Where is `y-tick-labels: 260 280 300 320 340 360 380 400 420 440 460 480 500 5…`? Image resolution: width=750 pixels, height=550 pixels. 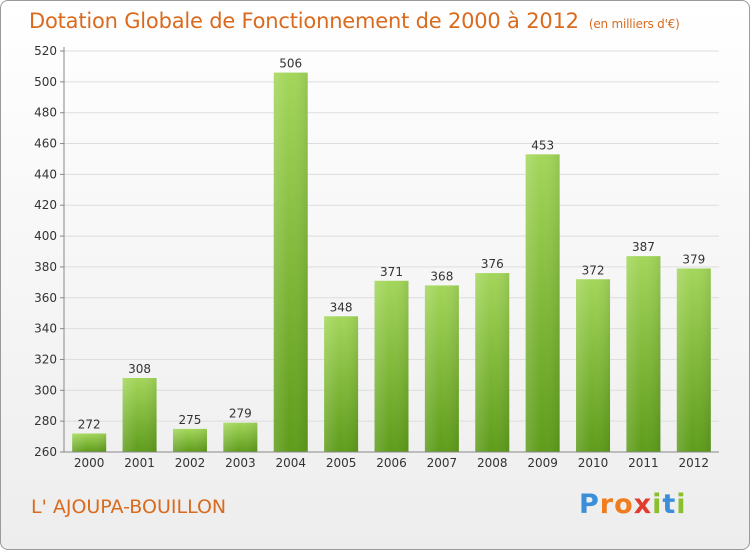 y-tick-labels: 260 280 300 320 340 360 380 400 420 440 460 480 500 5… is located at coordinates (45, 251).